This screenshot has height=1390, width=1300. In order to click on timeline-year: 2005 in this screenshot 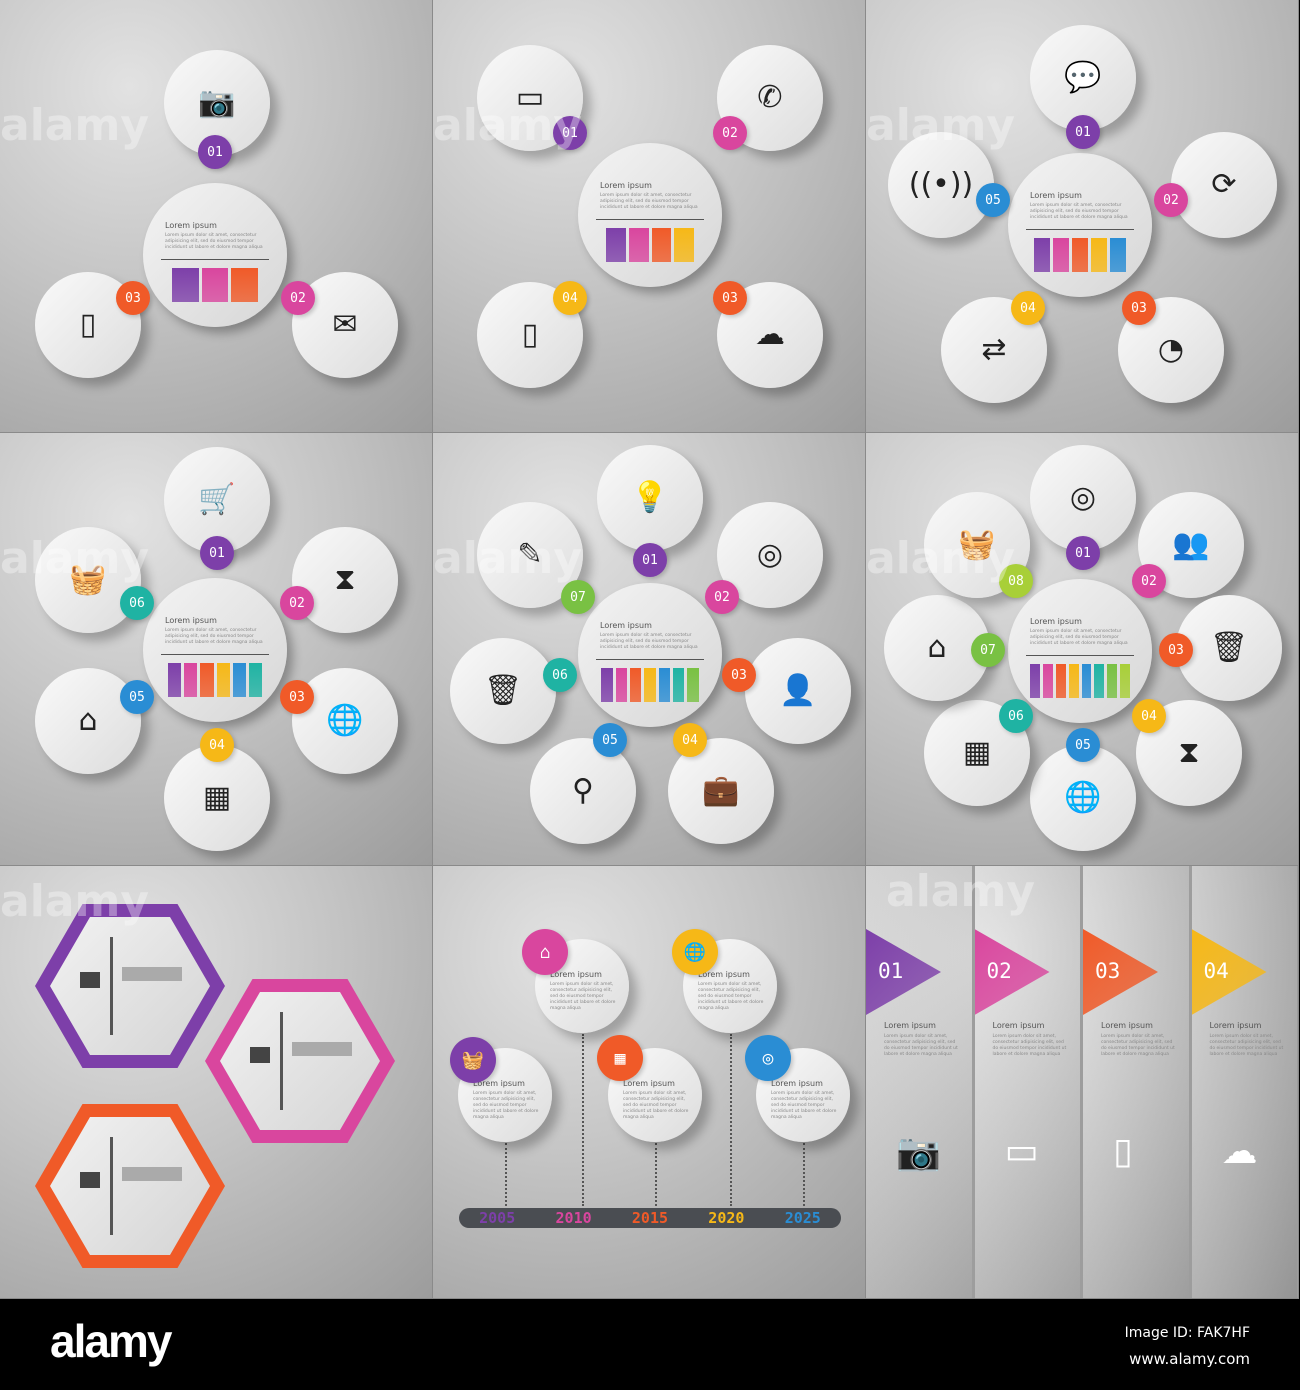, I will do `click(497, 1218)`.